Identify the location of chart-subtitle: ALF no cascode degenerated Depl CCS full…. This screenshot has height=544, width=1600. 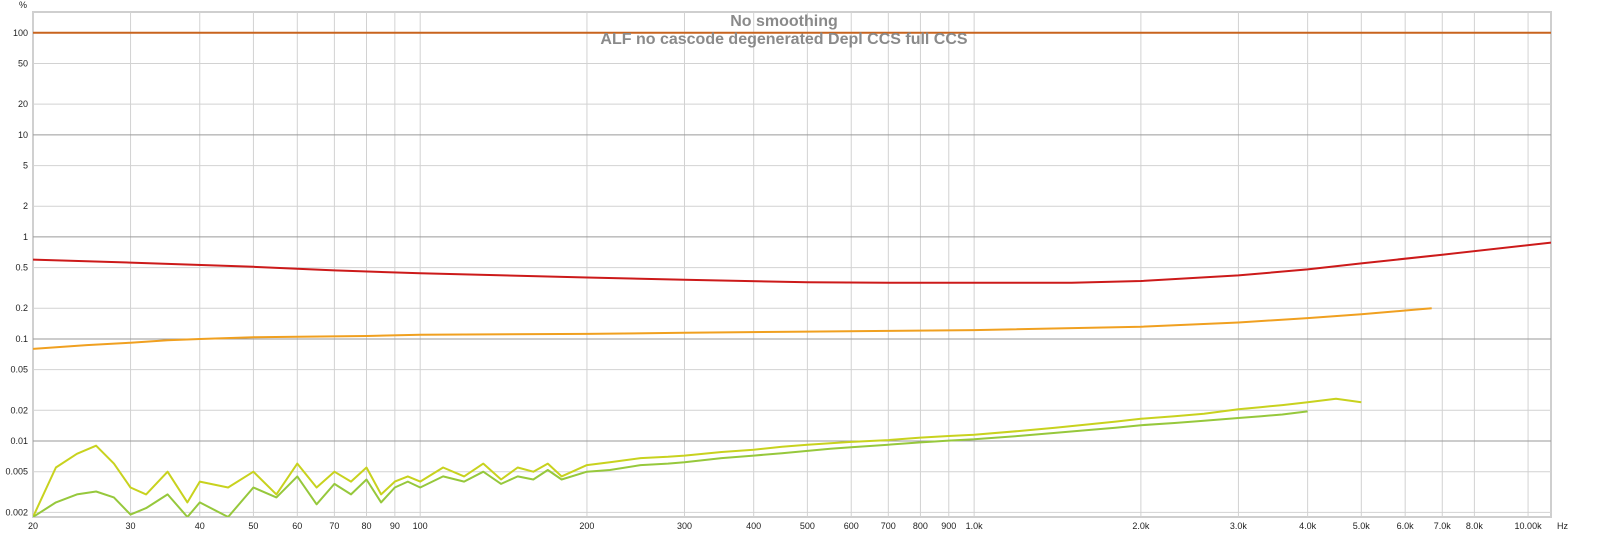
(784, 39).